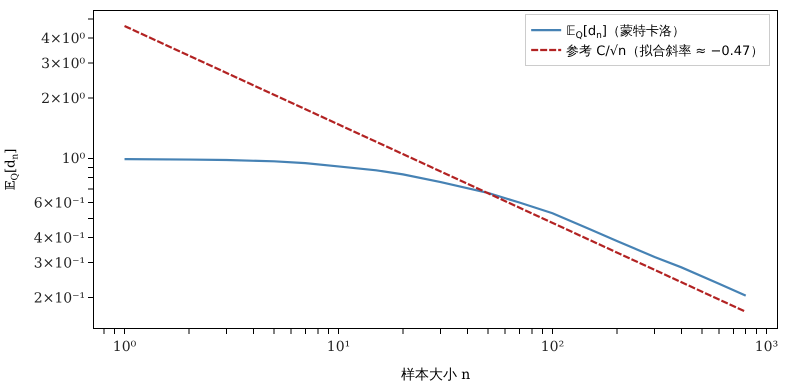 This screenshot has height=390, width=788. I want to click on y-tick-label: 3×10⁻¹, so click(60, 263).